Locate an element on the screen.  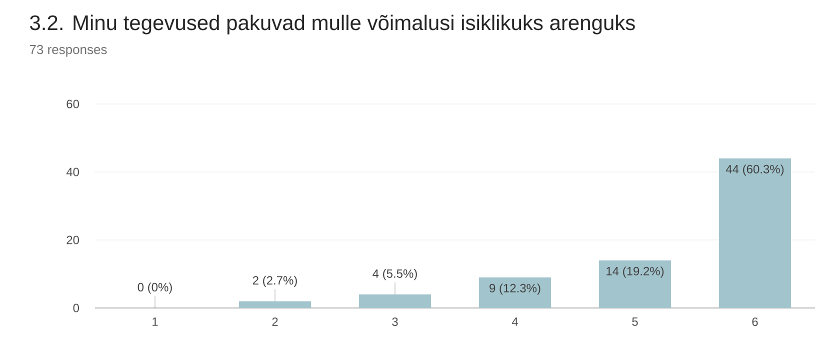
data-label: 0 (0%) is located at coordinates (155, 288).